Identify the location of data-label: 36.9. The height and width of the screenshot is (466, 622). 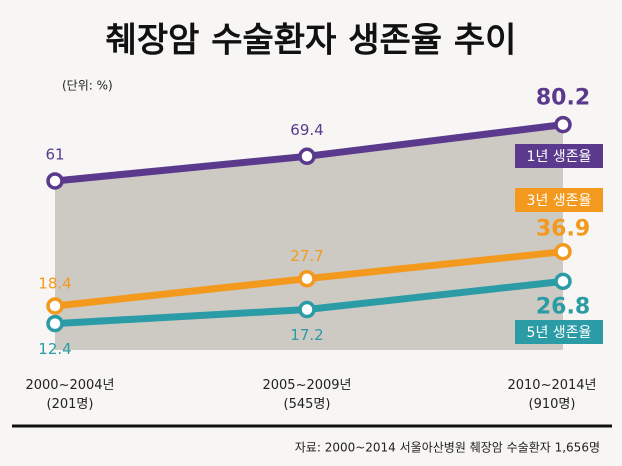
(563, 229).